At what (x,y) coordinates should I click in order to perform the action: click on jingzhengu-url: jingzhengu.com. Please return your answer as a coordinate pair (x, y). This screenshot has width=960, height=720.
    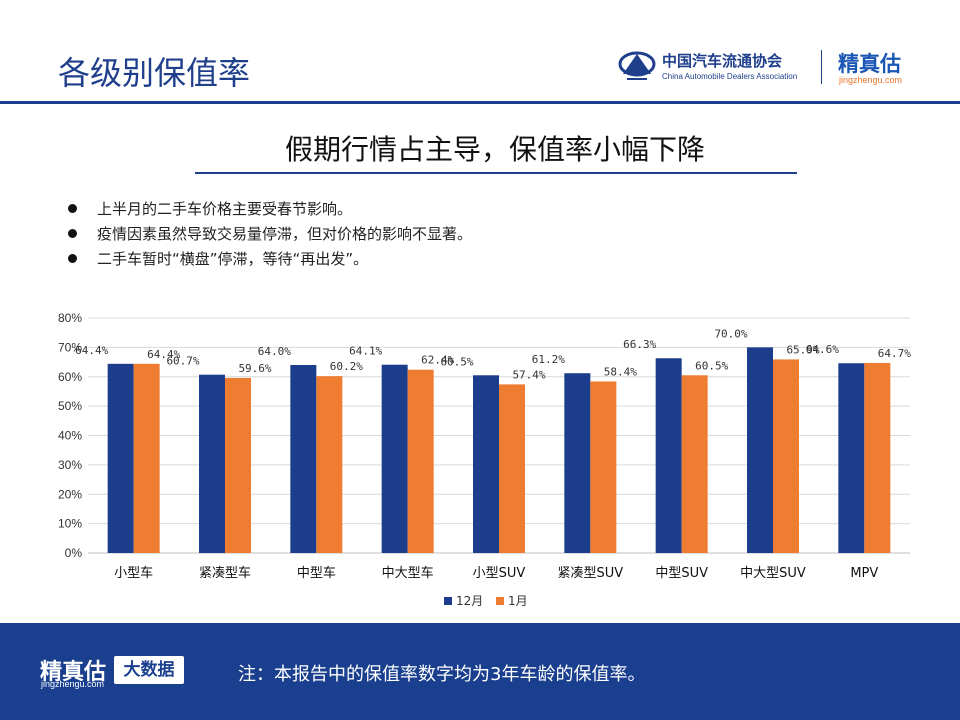
    Looking at the image, I should click on (871, 80).